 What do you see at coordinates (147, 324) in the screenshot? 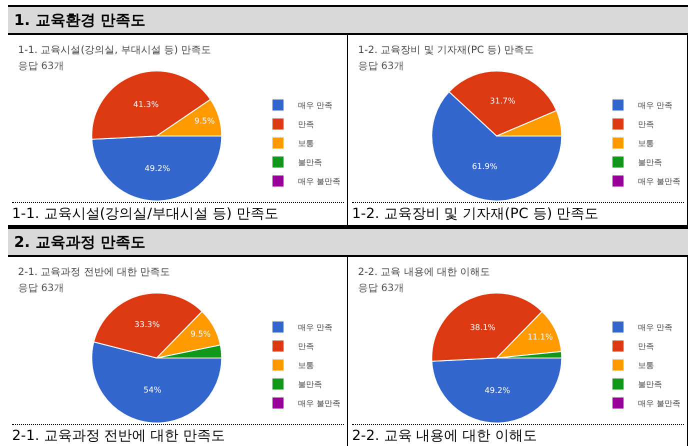
I see `data-label: 33.3%` at bounding box center [147, 324].